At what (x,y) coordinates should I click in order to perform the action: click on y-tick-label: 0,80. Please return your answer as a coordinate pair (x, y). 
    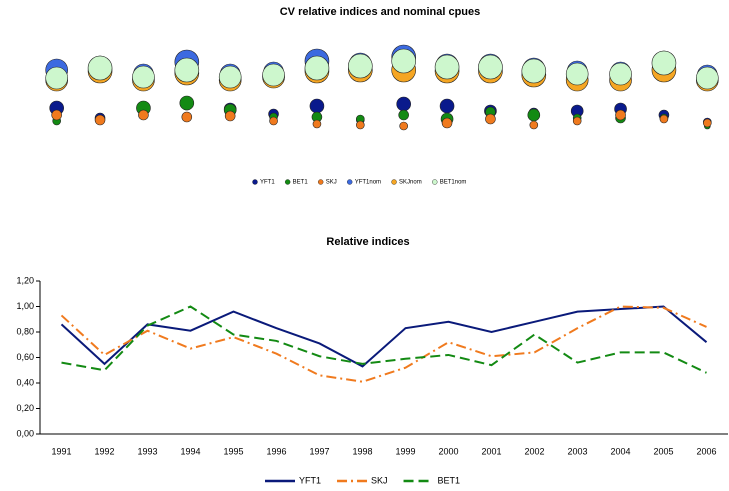
    Looking at the image, I should click on (25, 331).